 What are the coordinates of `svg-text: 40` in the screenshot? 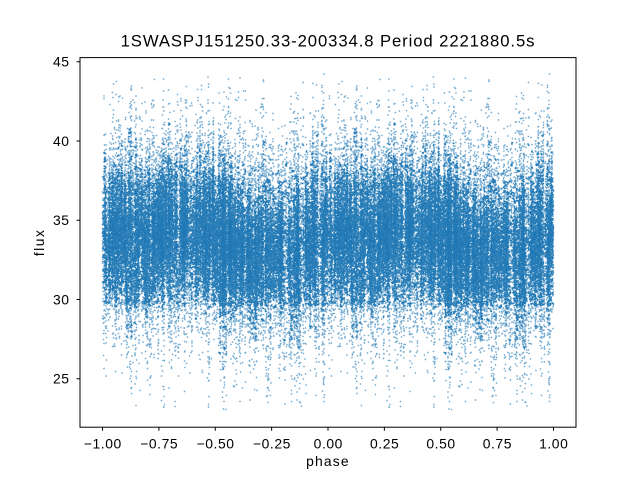 It's located at (61, 141).